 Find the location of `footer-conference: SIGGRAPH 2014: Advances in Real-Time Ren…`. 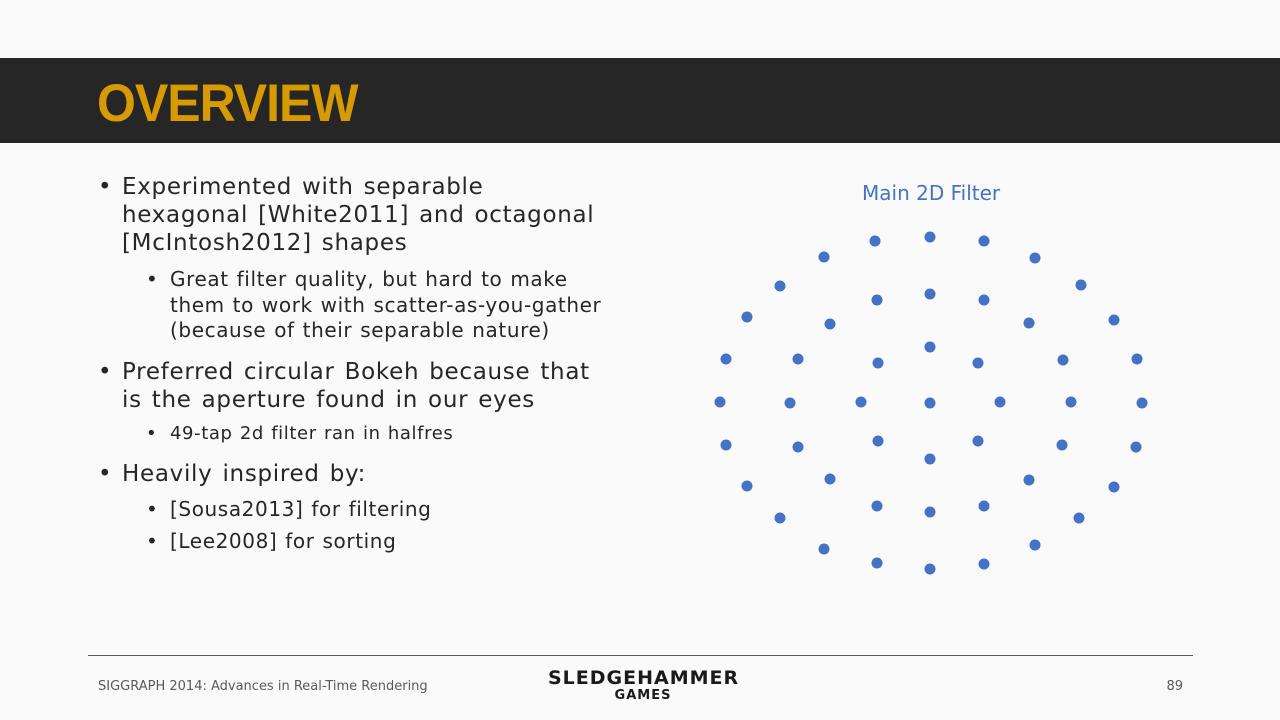

footer-conference: SIGGRAPH 2014: Advances in Real-Time Ren… is located at coordinates (263, 686).